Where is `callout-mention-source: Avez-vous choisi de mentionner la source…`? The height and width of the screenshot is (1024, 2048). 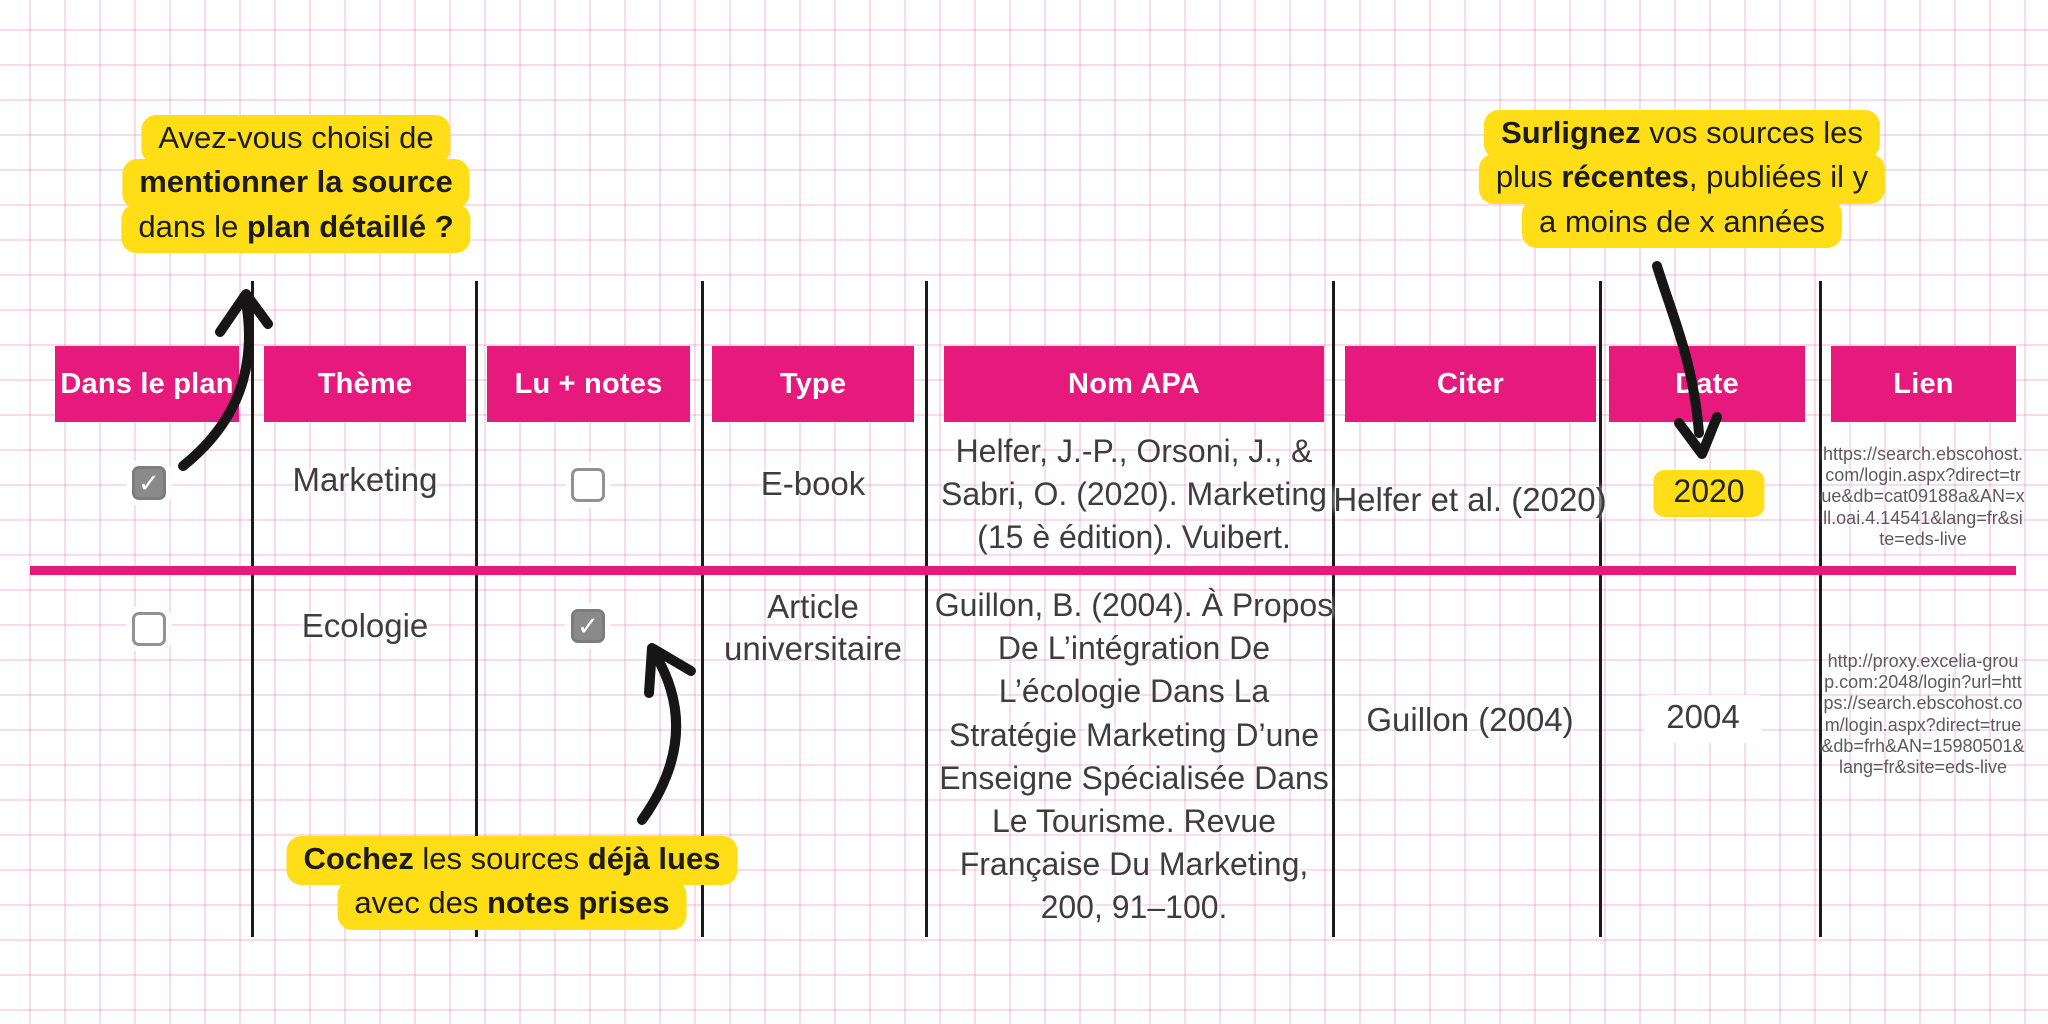
callout-mention-source: Avez-vous choisi de mentionner la source… is located at coordinates (296, 184).